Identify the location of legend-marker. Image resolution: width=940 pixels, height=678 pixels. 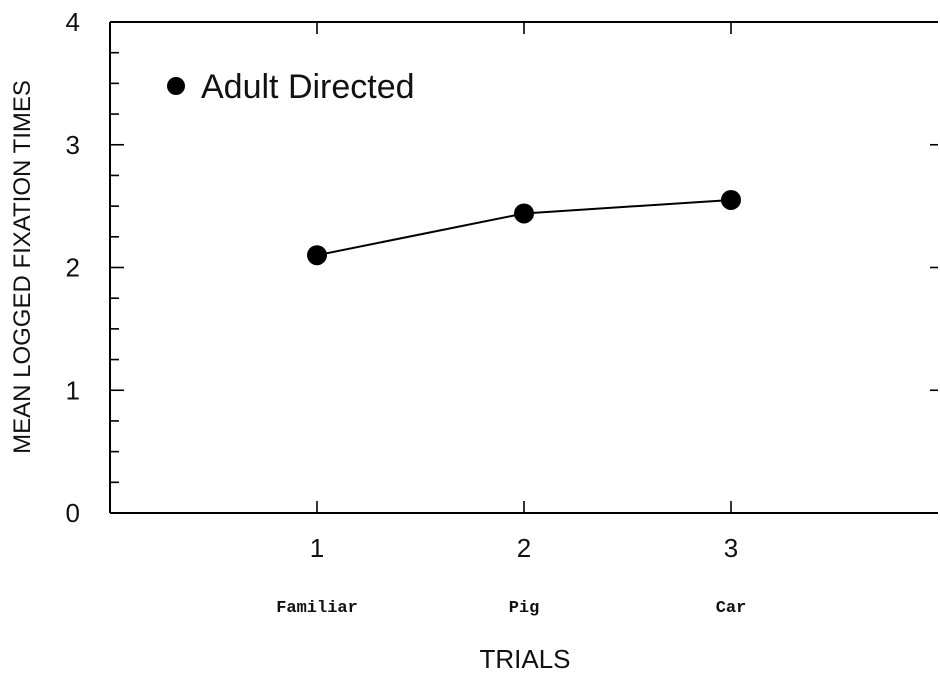
(176, 86).